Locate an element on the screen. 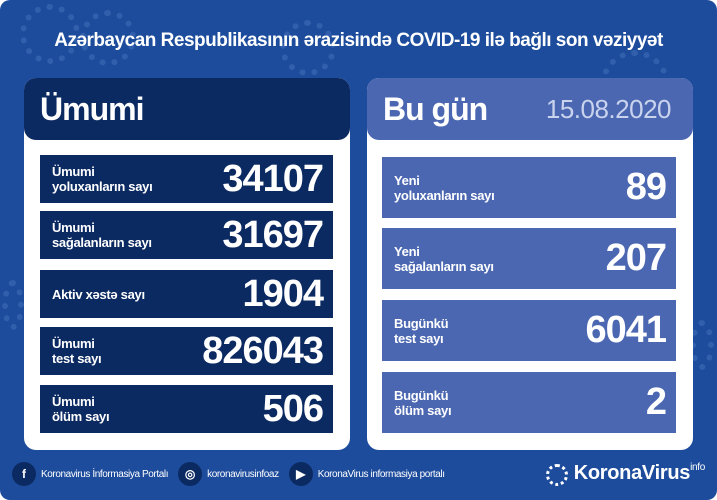 Image resolution: width=717 pixels, height=500 pixels. stat-row: Yeni yoluxanların sayı 89 is located at coordinates (529, 187).